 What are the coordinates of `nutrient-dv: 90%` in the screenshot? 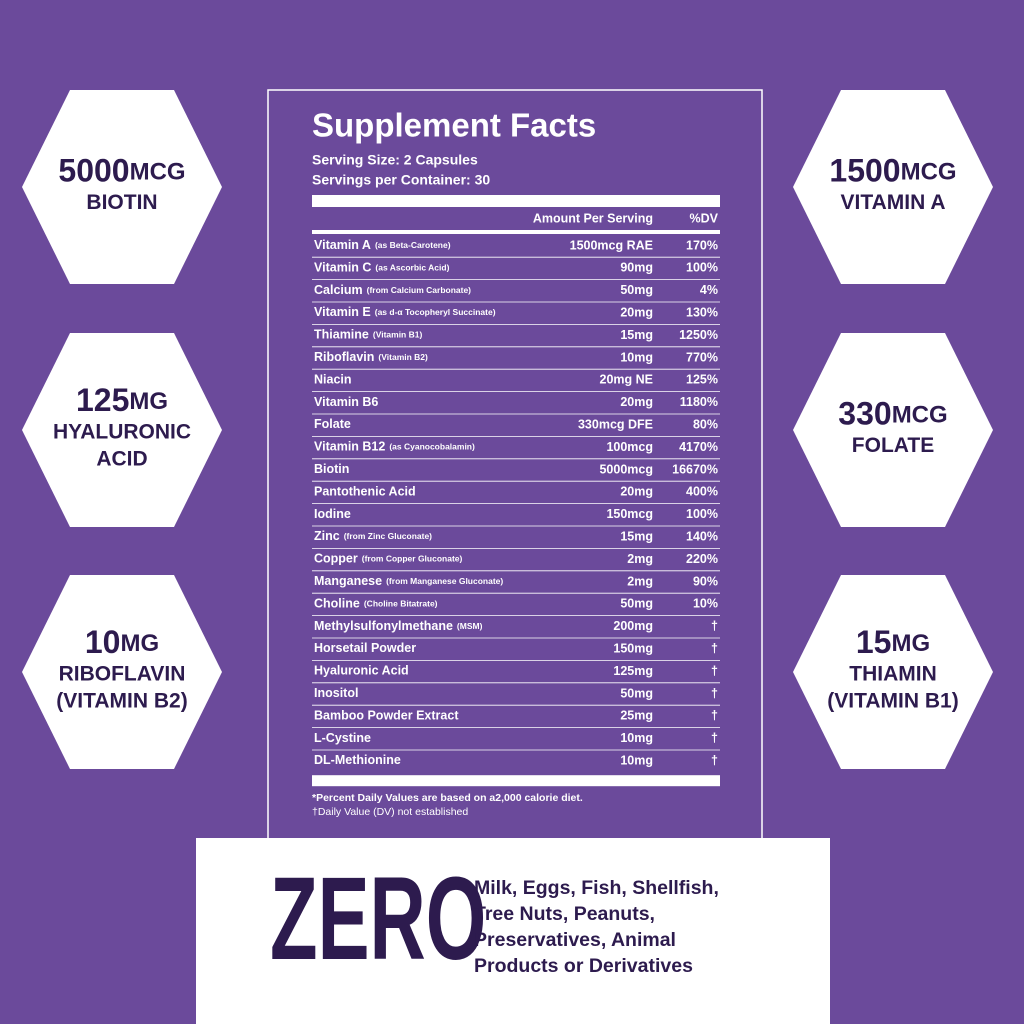 It's located at (705, 581).